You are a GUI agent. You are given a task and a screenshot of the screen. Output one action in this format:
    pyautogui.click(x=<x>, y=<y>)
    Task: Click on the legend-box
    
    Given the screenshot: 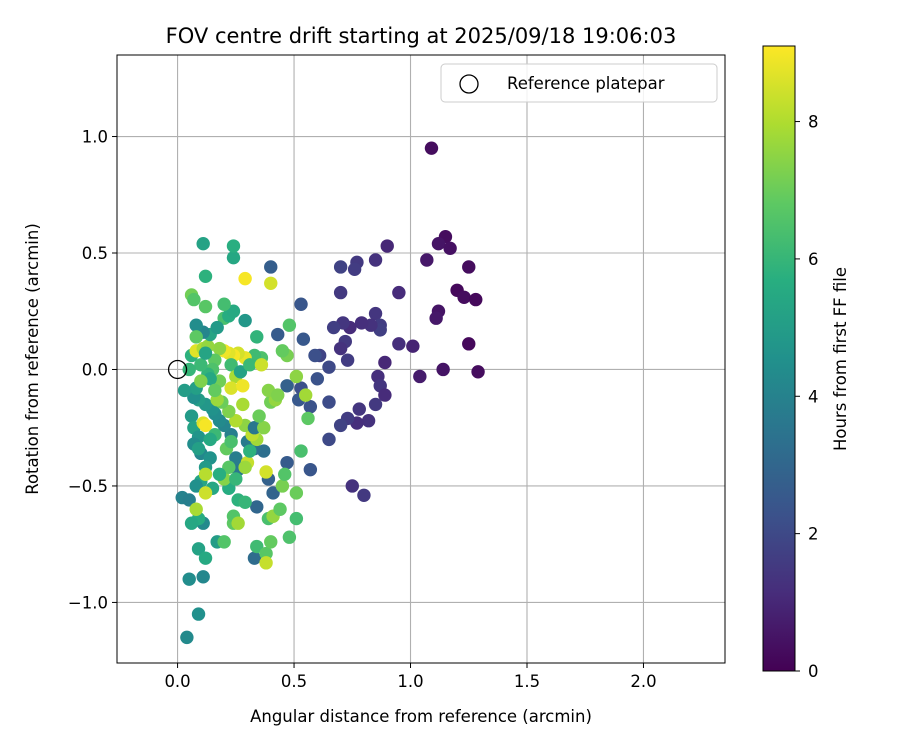 What is the action you would take?
    pyautogui.click(x=579, y=83)
    